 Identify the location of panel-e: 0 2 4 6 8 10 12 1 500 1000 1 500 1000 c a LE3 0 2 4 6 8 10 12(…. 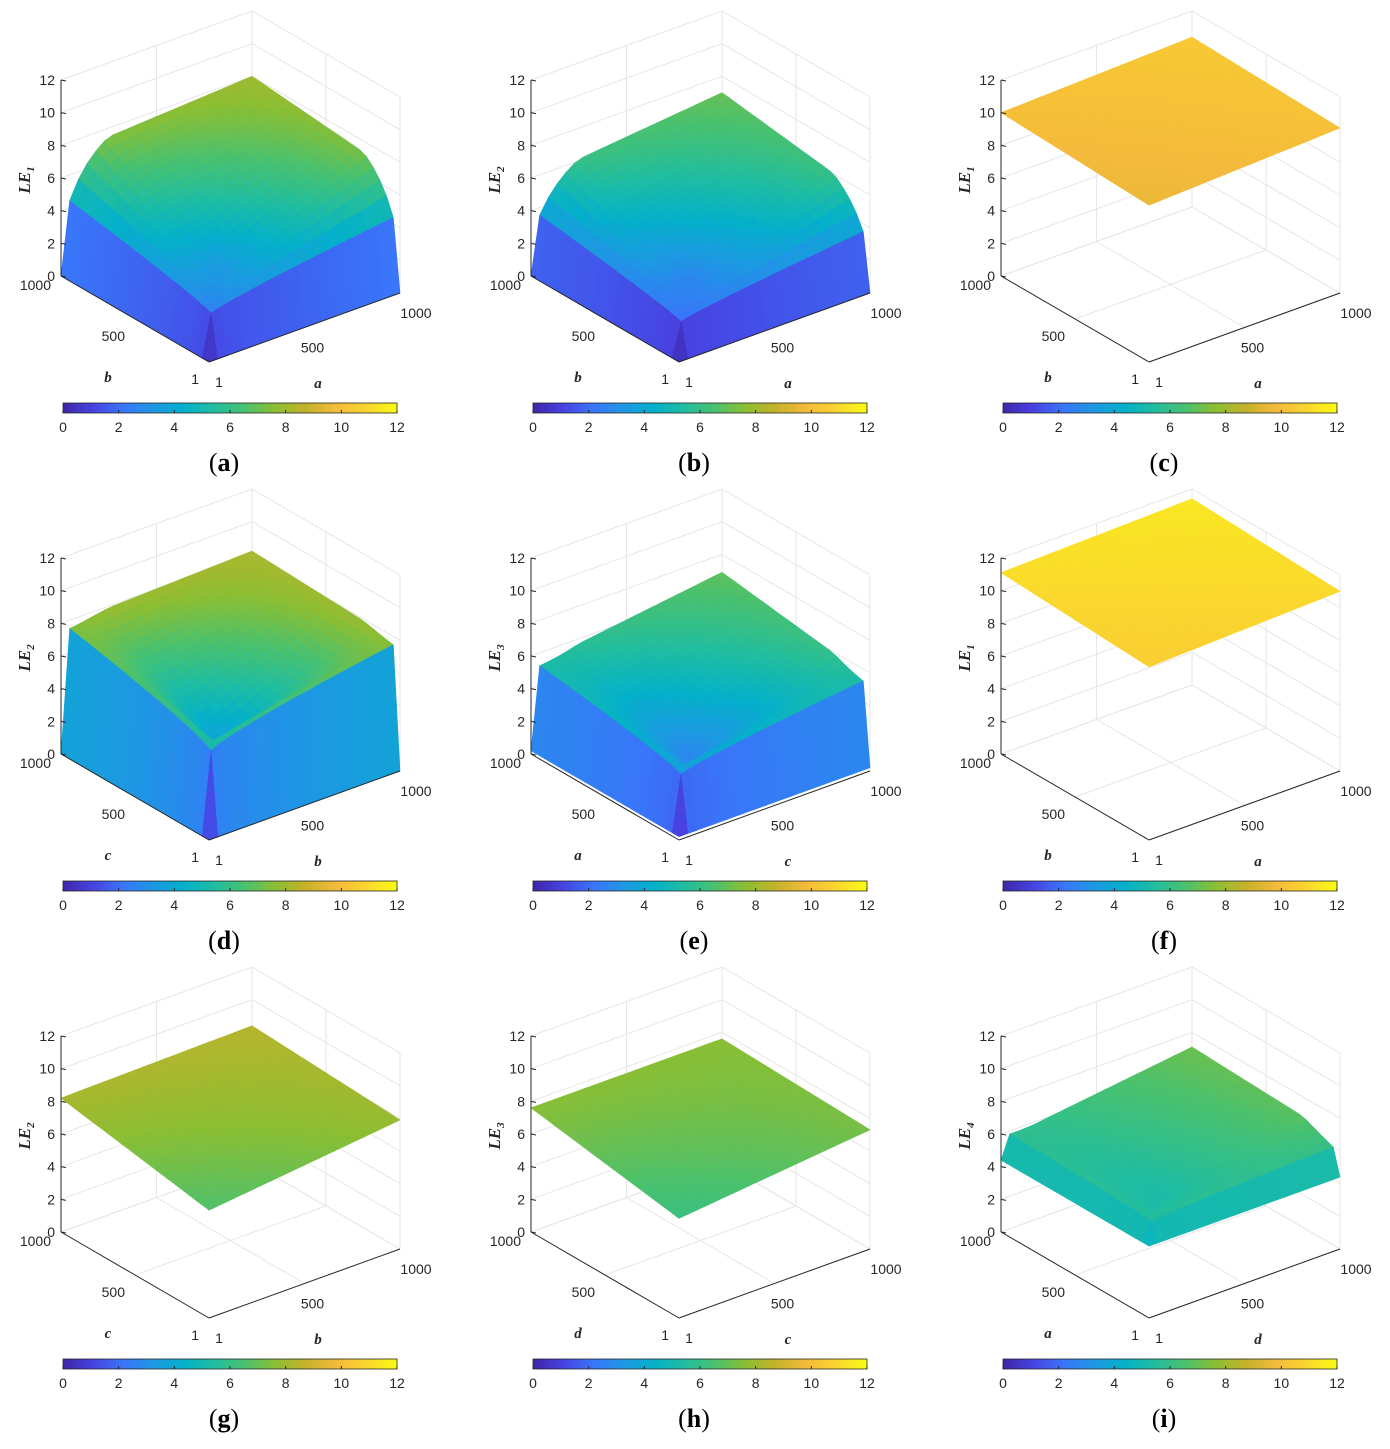
(690, 716).